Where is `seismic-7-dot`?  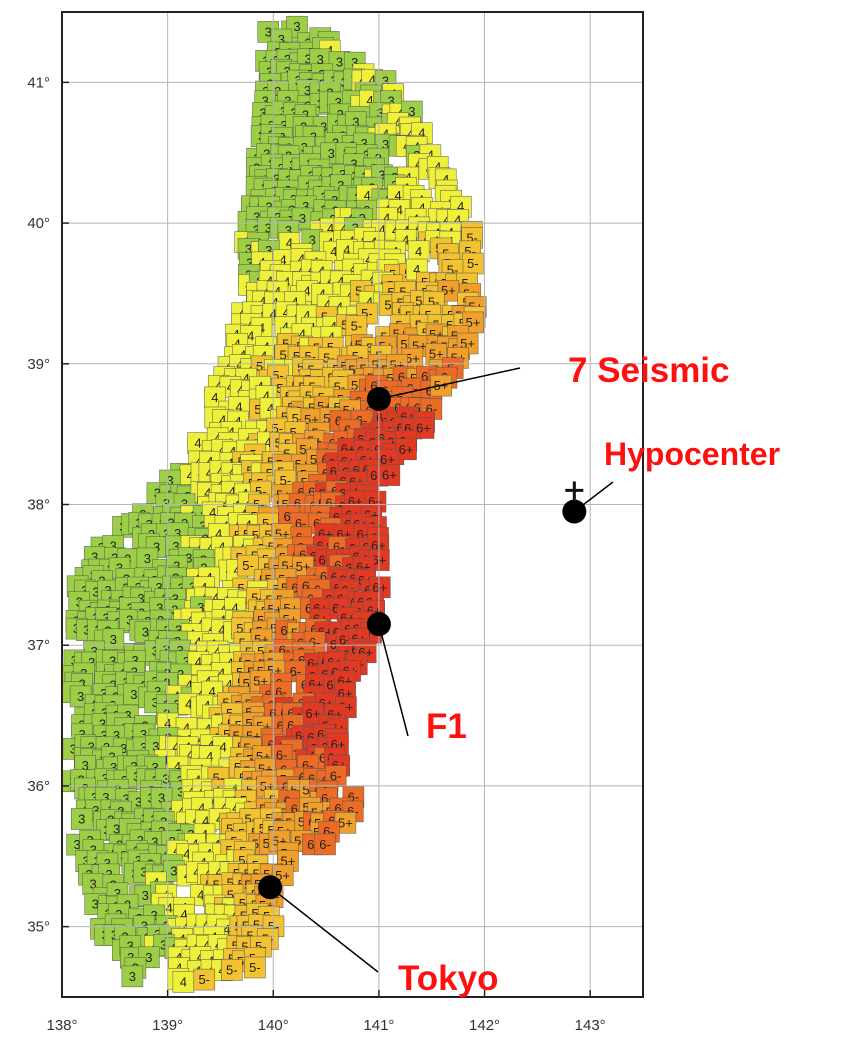 seismic-7-dot is located at coordinates (378, 398).